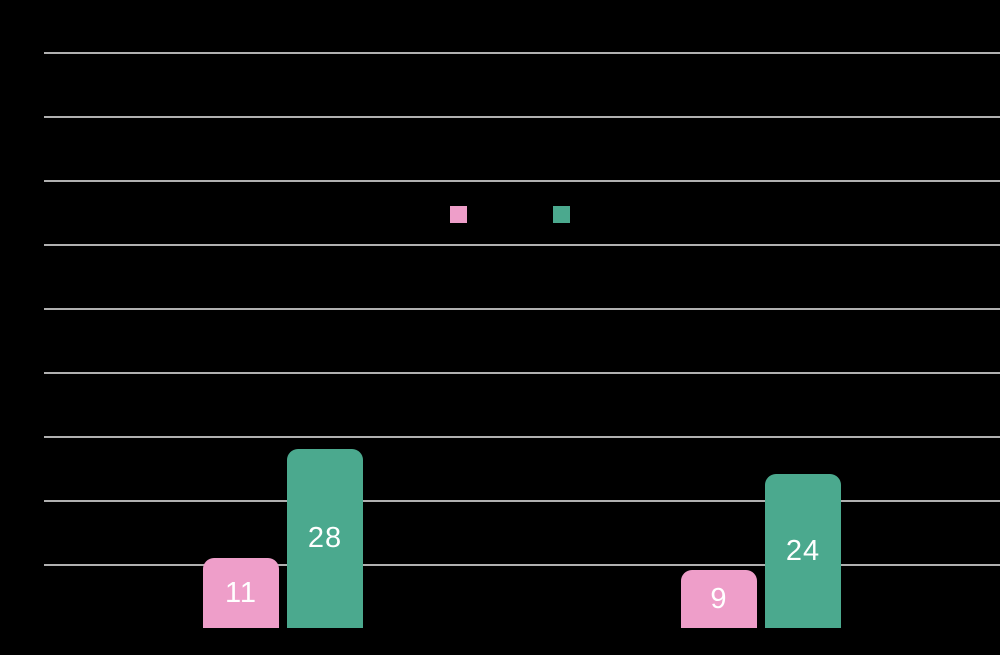 The height and width of the screenshot is (655, 1000). I want to click on bar-value-label: 9, so click(719, 598).